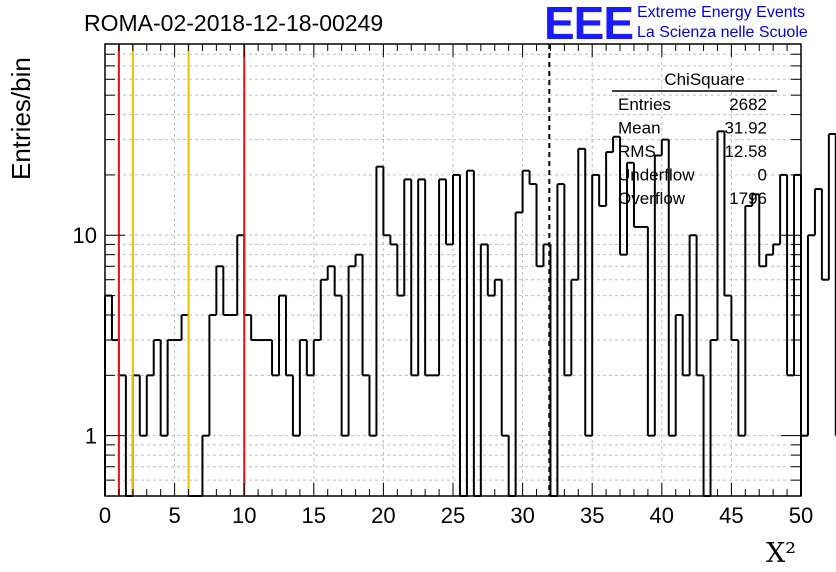  I want to click on y-tick-label: 1, so click(91, 436).